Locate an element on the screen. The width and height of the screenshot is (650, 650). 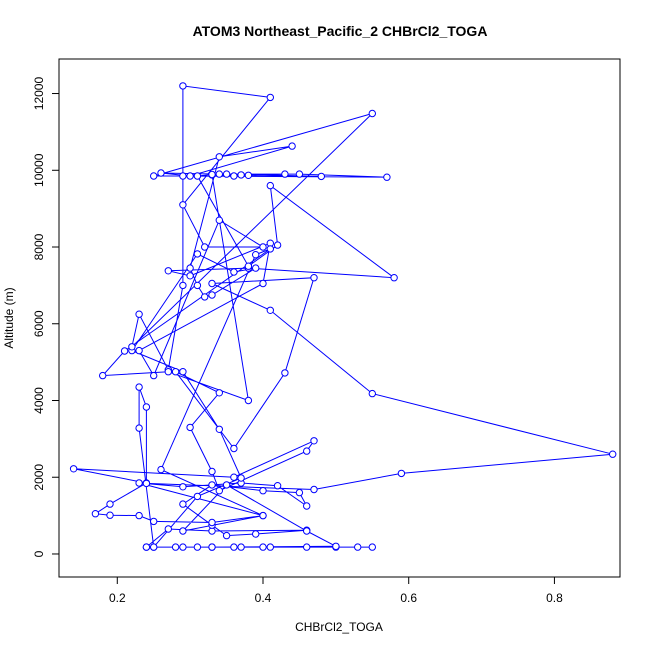
chart-title: ATOM3 Northeast_Pacific_2 CHBrCl2_TOGA is located at coordinates (340, 31).